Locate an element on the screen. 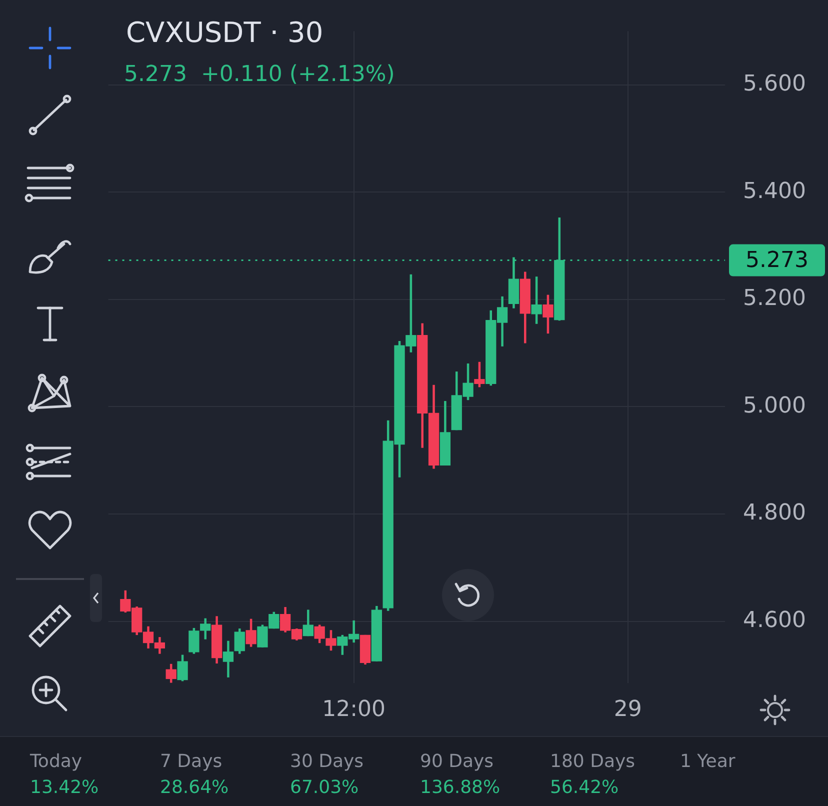 Image resolution: width=828 pixels, height=806 pixels. text: 5.273 +0.110 (+2.13%) is located at coordinates (259, 74).